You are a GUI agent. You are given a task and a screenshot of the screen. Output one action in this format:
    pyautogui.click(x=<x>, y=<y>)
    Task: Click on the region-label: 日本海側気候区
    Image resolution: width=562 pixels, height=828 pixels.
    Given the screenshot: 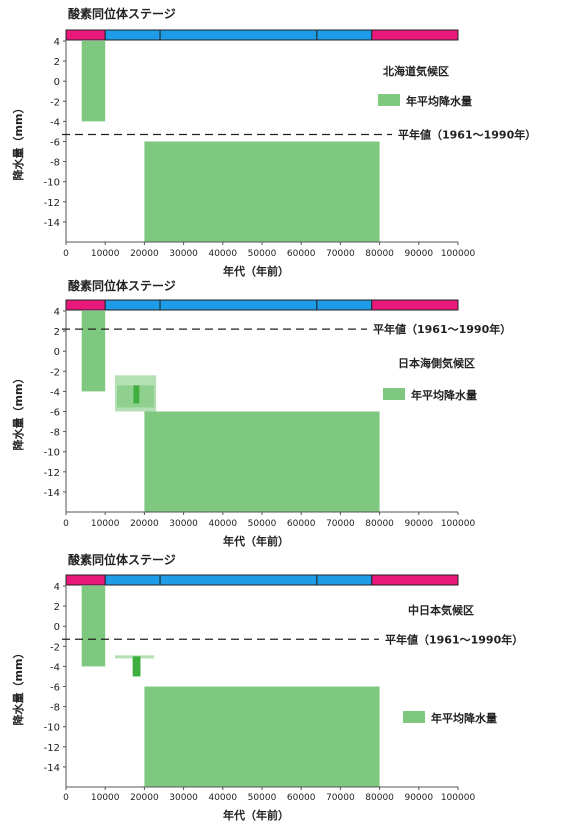 What is the action you would take?
    pyautogui.click(x=436, y=363)
    